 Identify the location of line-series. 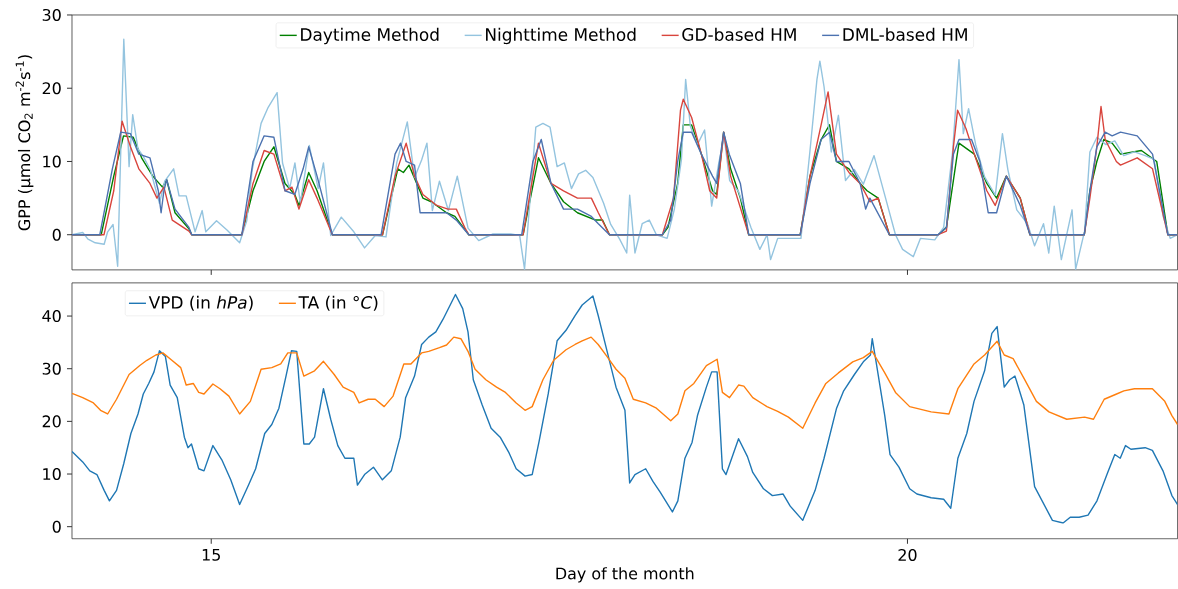
(624, 383).